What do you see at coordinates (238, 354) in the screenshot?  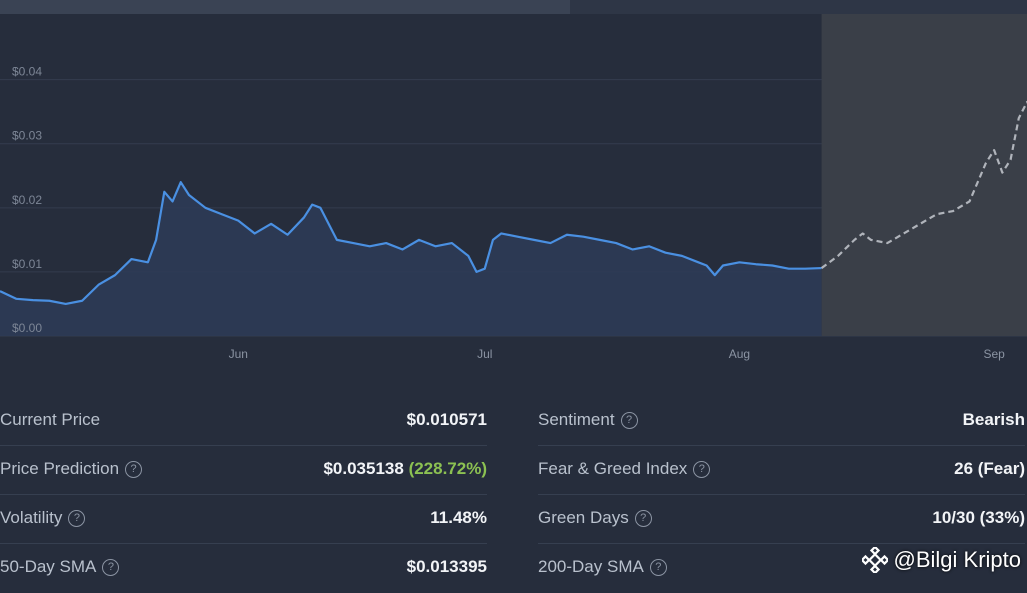 I see `x-tick-label: Jun` at bounding box center [238, 354].